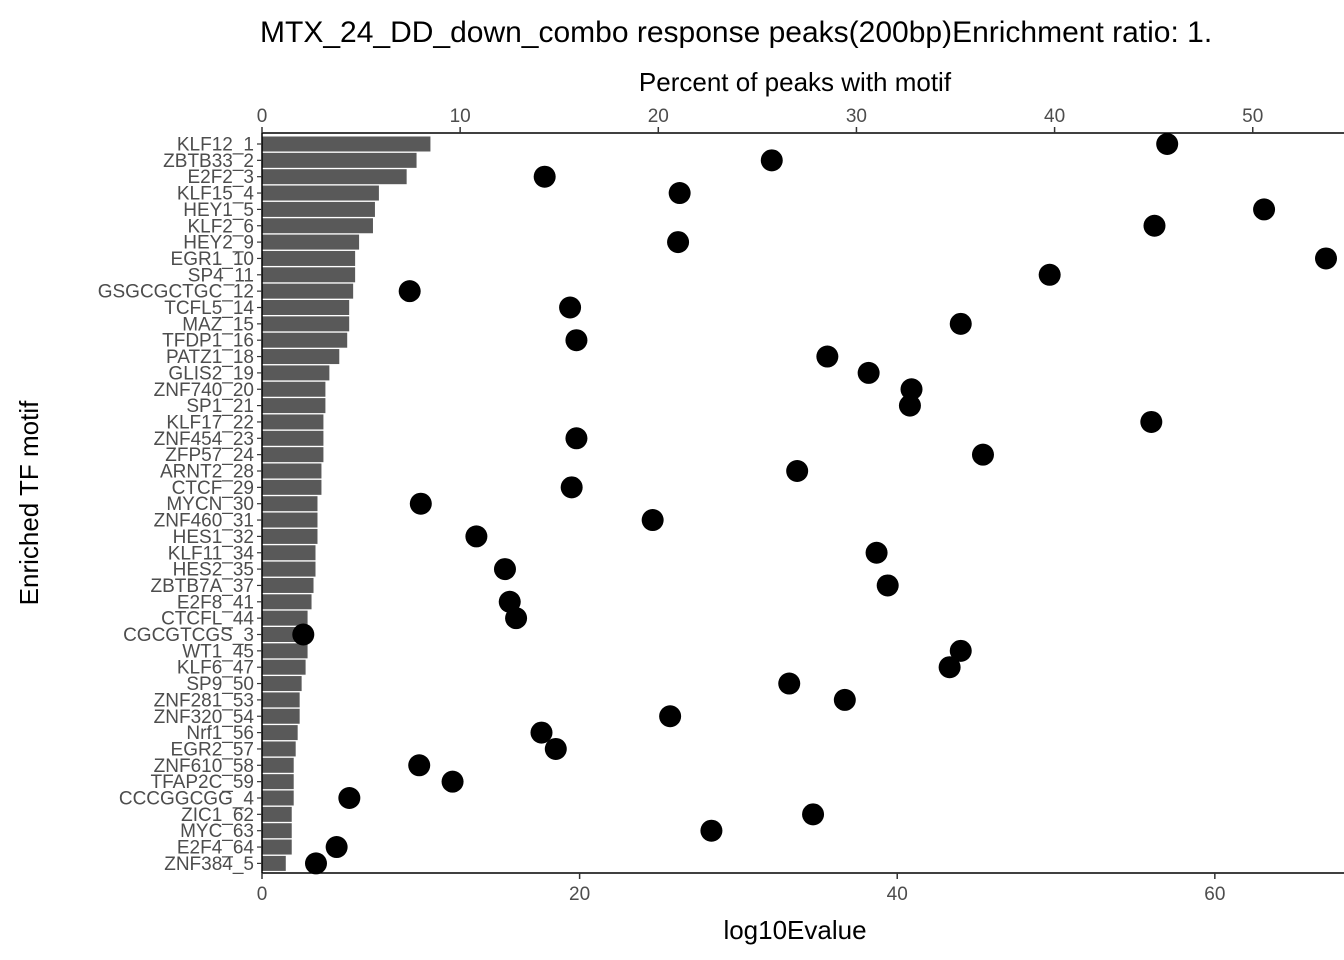  Describe the element at coordinates (213, 570) in the screenshot. I see `category-label: HES2_35` at that location.